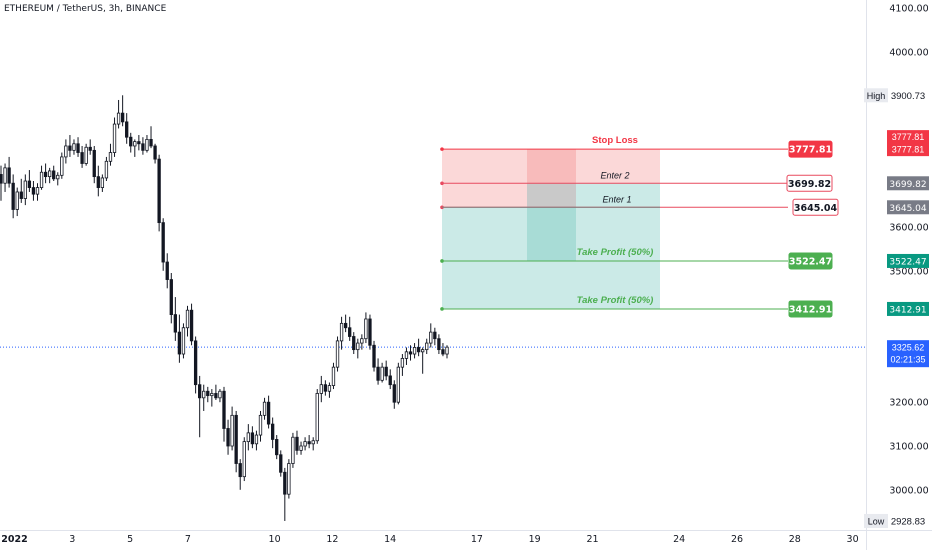 The image size is (932, 550). What do you see at coordinates (810, 261) in the screenshot?
I see `take-profit-1-badge: 3522.47` at bounding box center [810, 261].